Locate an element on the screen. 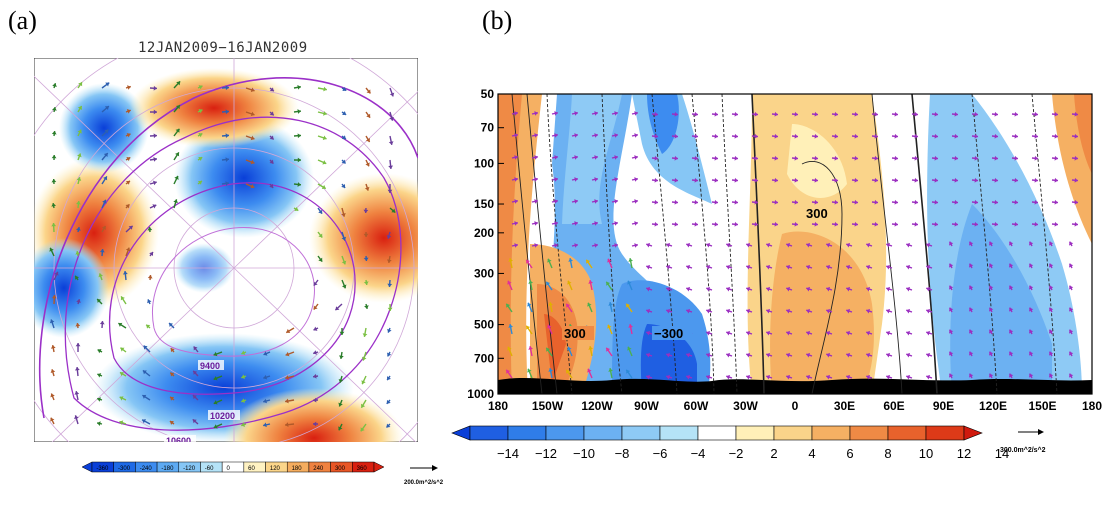 The width and height of the screenshot is (1105, 506). panel-b-label: (b) is located at coordinates (497, 20).